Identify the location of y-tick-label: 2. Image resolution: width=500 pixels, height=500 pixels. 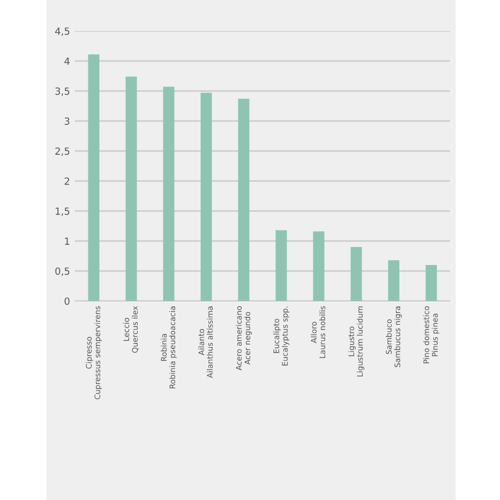
(67, 181).